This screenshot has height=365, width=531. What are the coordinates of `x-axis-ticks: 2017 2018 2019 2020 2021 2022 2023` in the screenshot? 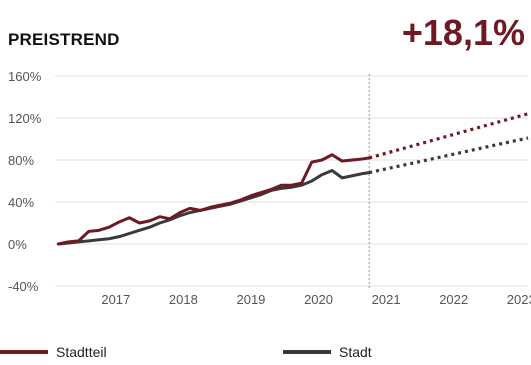 It's located at (316, 299).